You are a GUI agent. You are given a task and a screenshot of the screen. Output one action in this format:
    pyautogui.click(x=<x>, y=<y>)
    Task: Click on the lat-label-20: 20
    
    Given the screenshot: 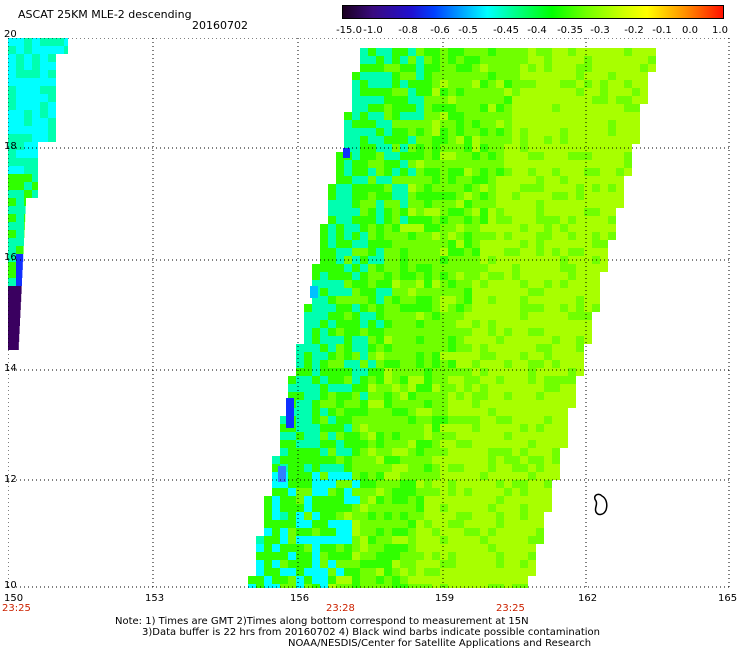 What is the action you would take?
    pyautogui.click(x=10, y=34)
    